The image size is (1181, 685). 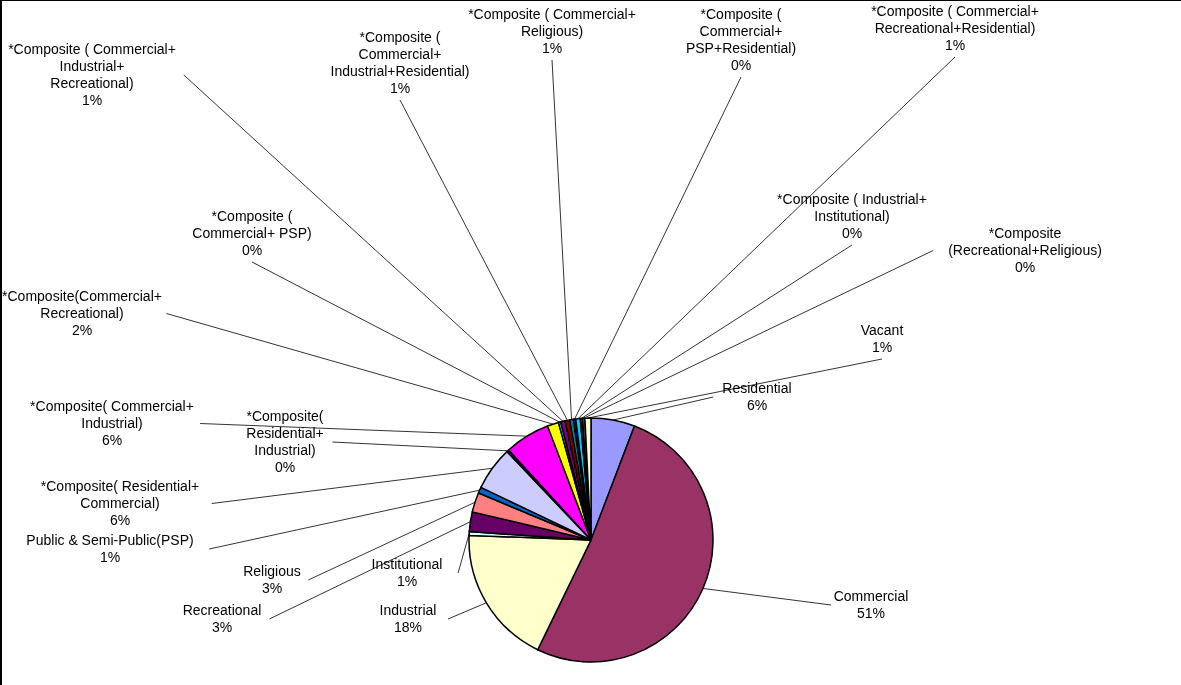 I want to click on slice-label: *Composite( Residential+ Commercial), so click(x=120, y=494).